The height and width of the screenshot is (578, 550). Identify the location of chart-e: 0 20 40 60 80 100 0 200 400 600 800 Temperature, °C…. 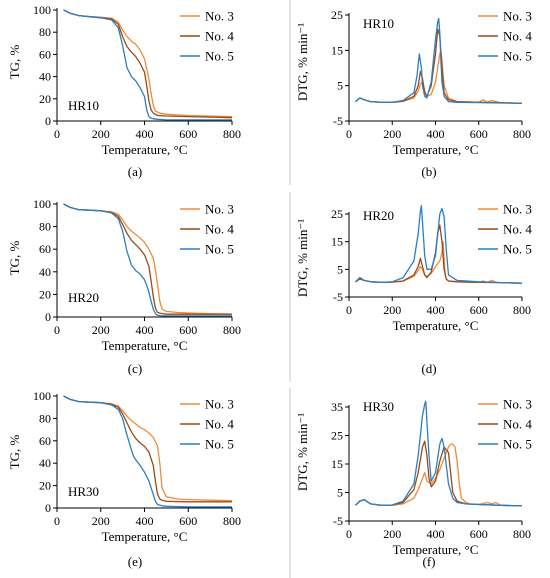
(124, 479).